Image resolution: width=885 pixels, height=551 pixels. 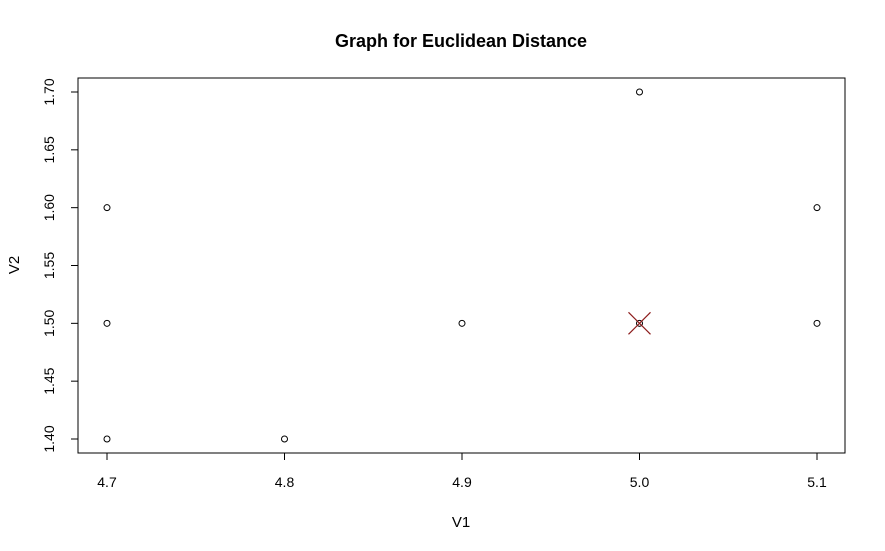 What do you see at coordinates (14, 265) in the screenshot?
I see `y-axis-label: V2` at bounding box center [14, 265].